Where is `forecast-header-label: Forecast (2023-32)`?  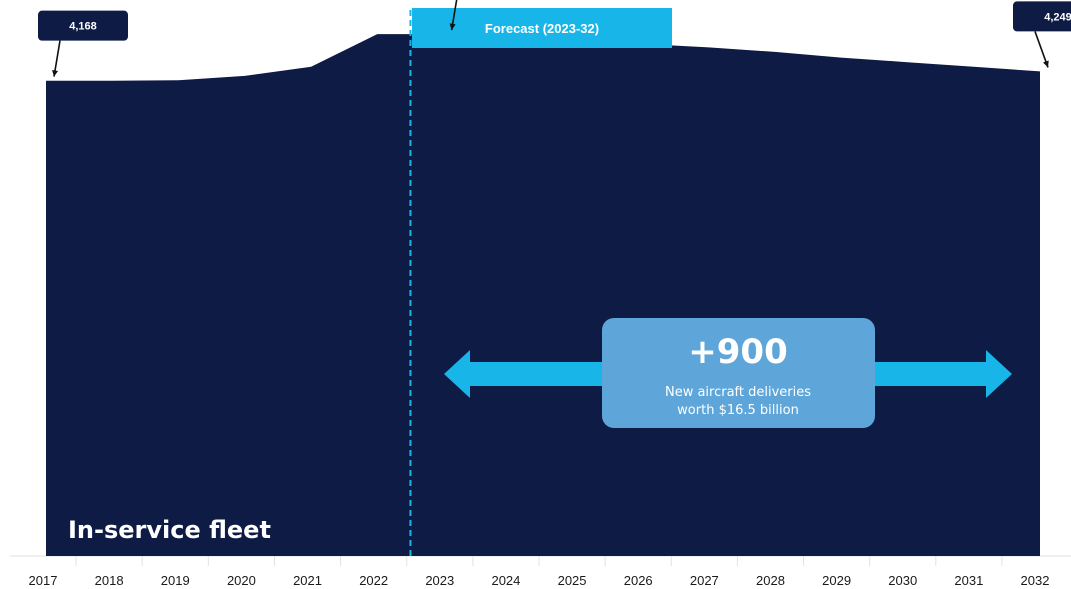
forecast-header-label: Forecast (2023-32) is located at coordinates (542, 28).